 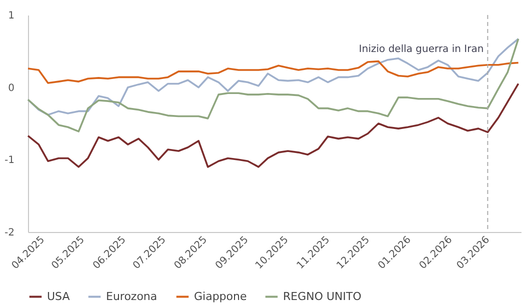 I want to click on y-tick-label: -2, so click(x=9, y=233).